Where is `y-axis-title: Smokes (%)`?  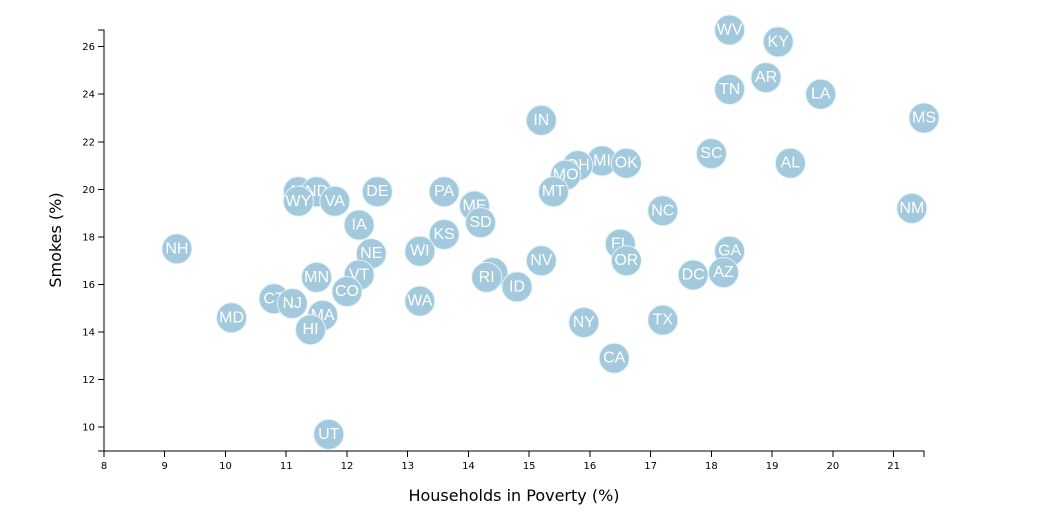
y-axis-title: Smokes (%) is located at coordinates (55, 239).